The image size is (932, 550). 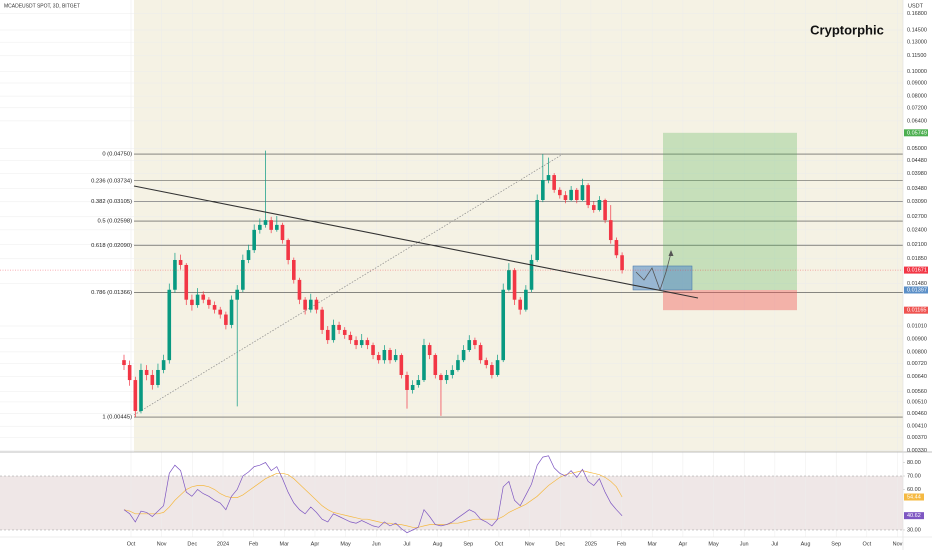 What do you see at coordinates (917, 72) in the screenshot?
I see `y-tick-label: 0.10000` at bounding box center [917, 72].